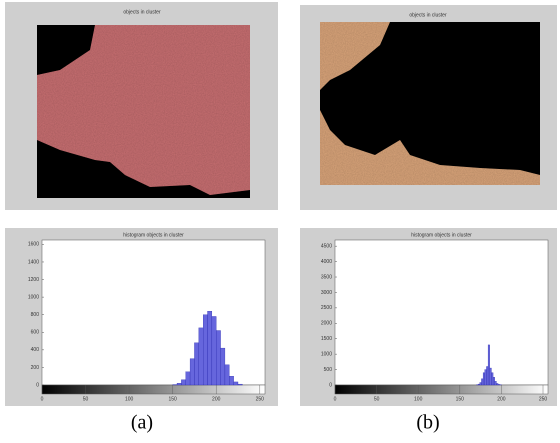 The image size is (560, 443). Describe the element at coordinates (33, 245) in the screenshot. I see `y-tick-label: 1600` at that location.